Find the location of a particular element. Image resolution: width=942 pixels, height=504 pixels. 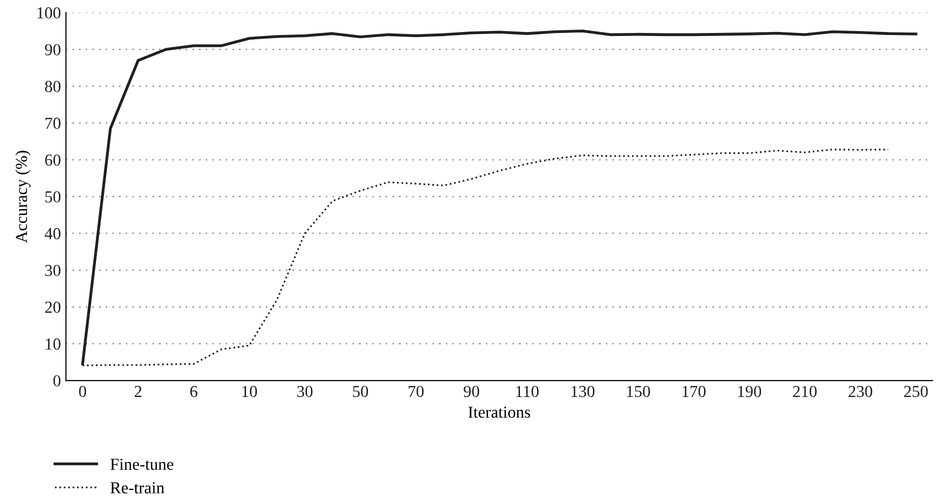

y-tick-label: 20 is located at coordinates (52, 307).